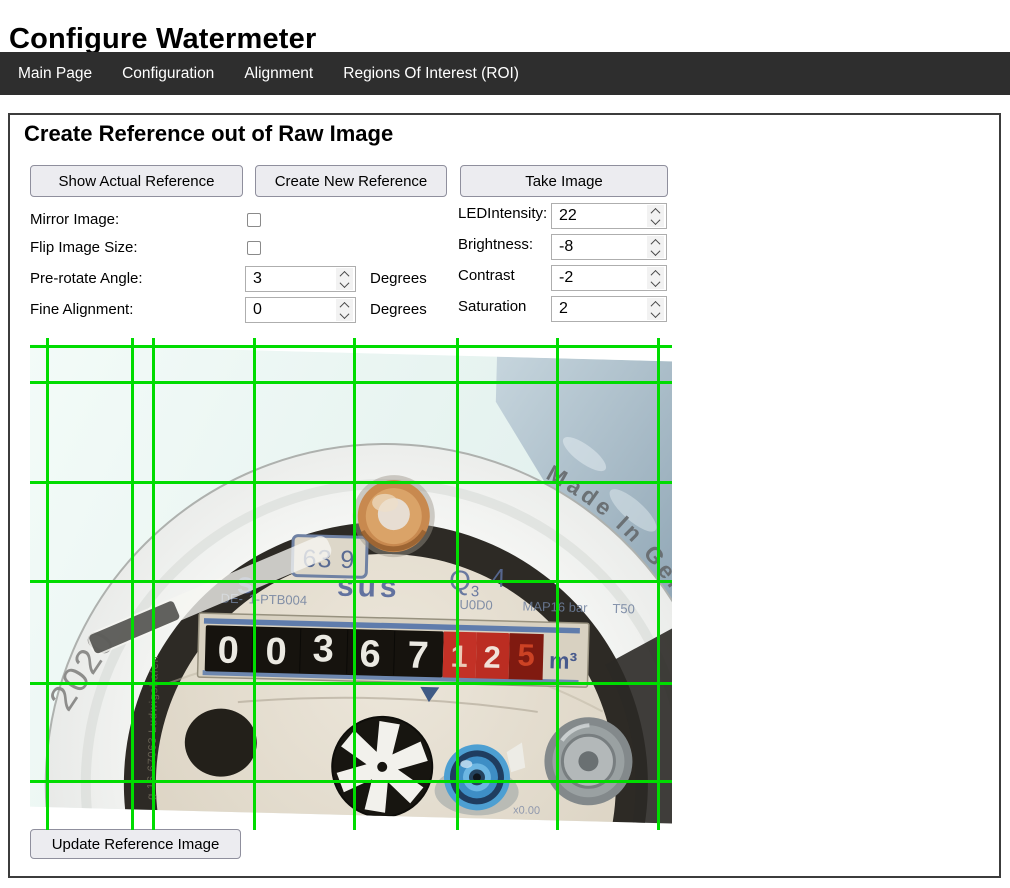 This screenshot has height=888, width=1010. I want to click on saturation-label: Saturation, so click(492, 306).